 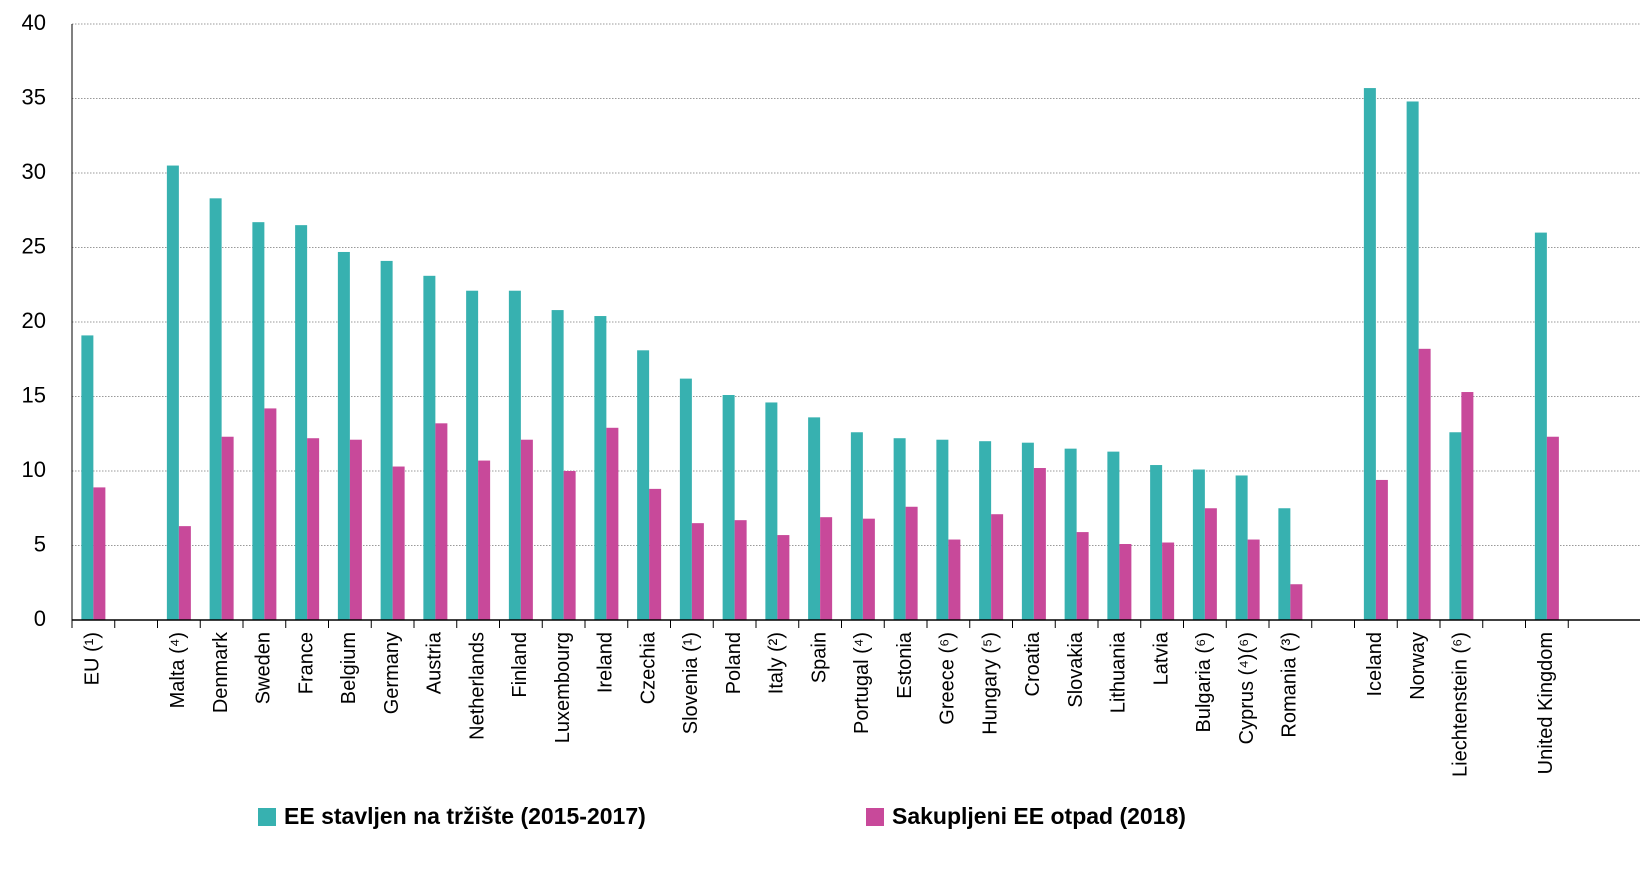 I want to click on x-tick-label: Spain, so click(x=819, y=657).